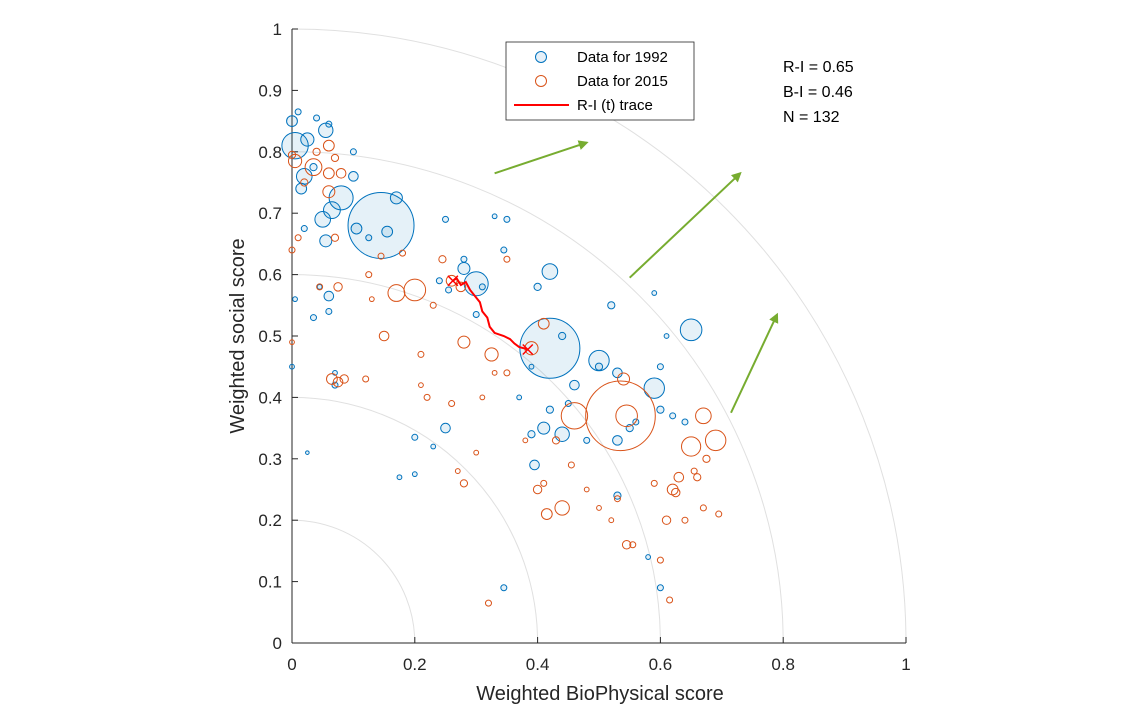 This screenshot has height=723, width=1129. I want to click on trace-start-marker, so click(453, 281).